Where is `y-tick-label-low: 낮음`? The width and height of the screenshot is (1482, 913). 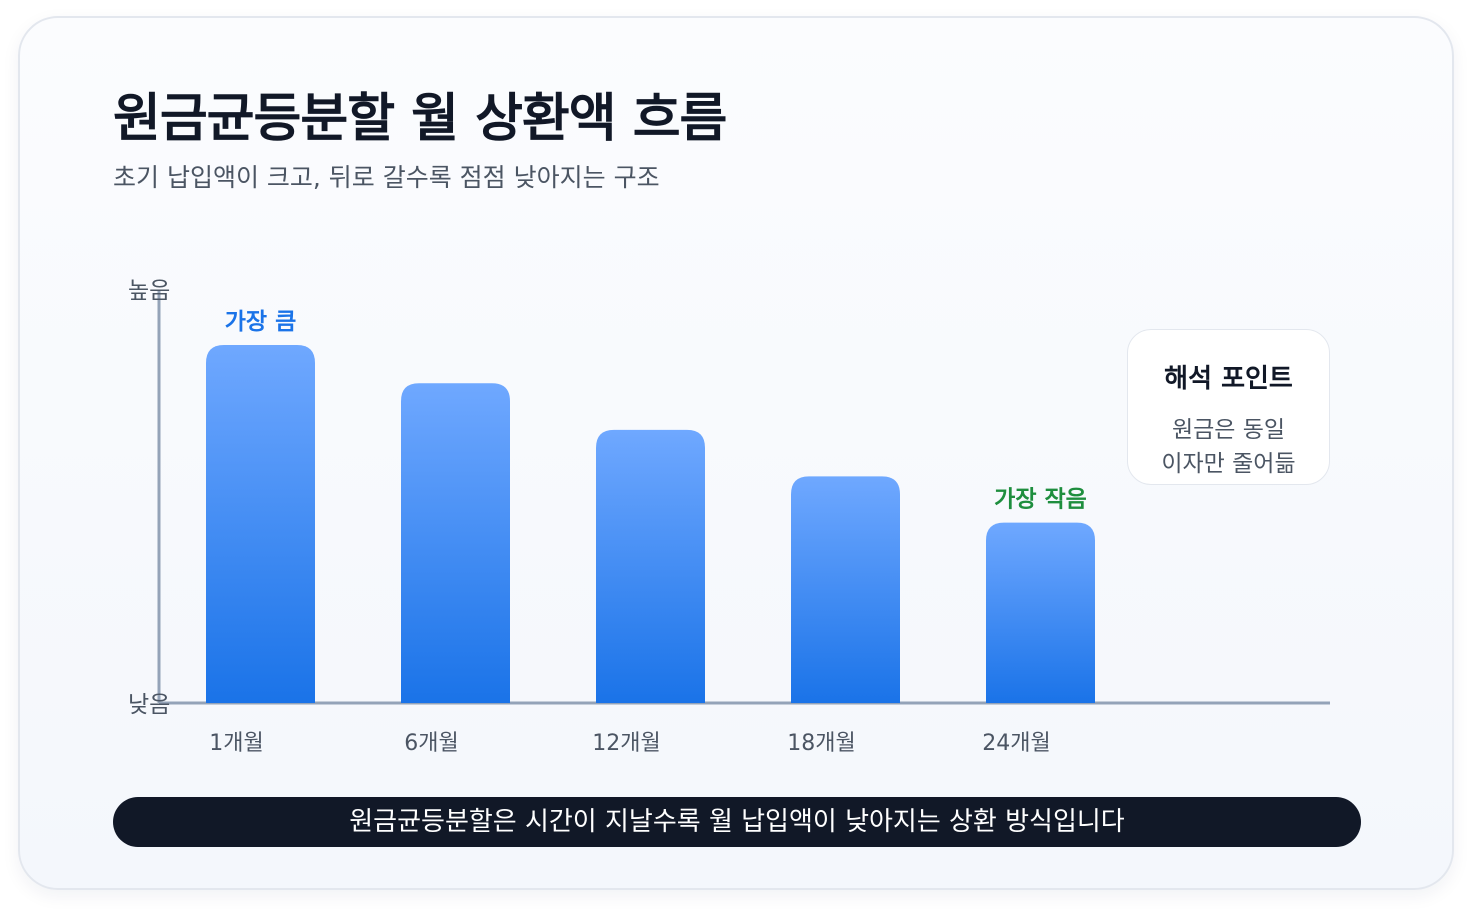
y-tick-label-low: 낮음 is located at coordinates (149, 705).